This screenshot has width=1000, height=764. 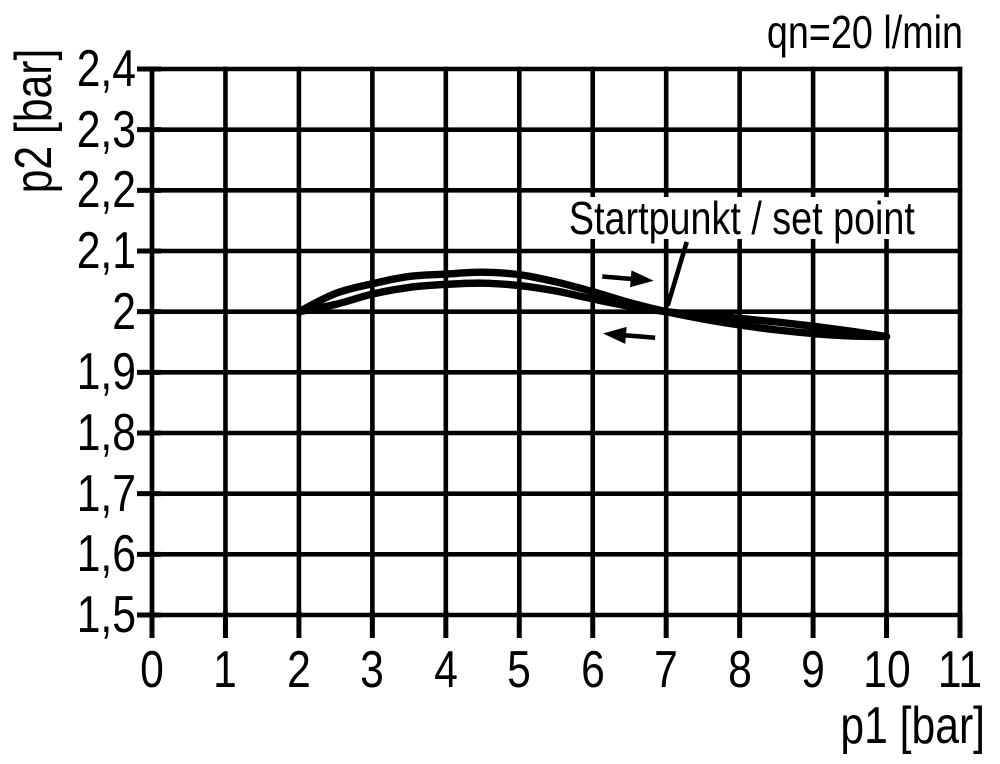 I want to click on y-tick-label: 1,5, so click(x=106, y=615).